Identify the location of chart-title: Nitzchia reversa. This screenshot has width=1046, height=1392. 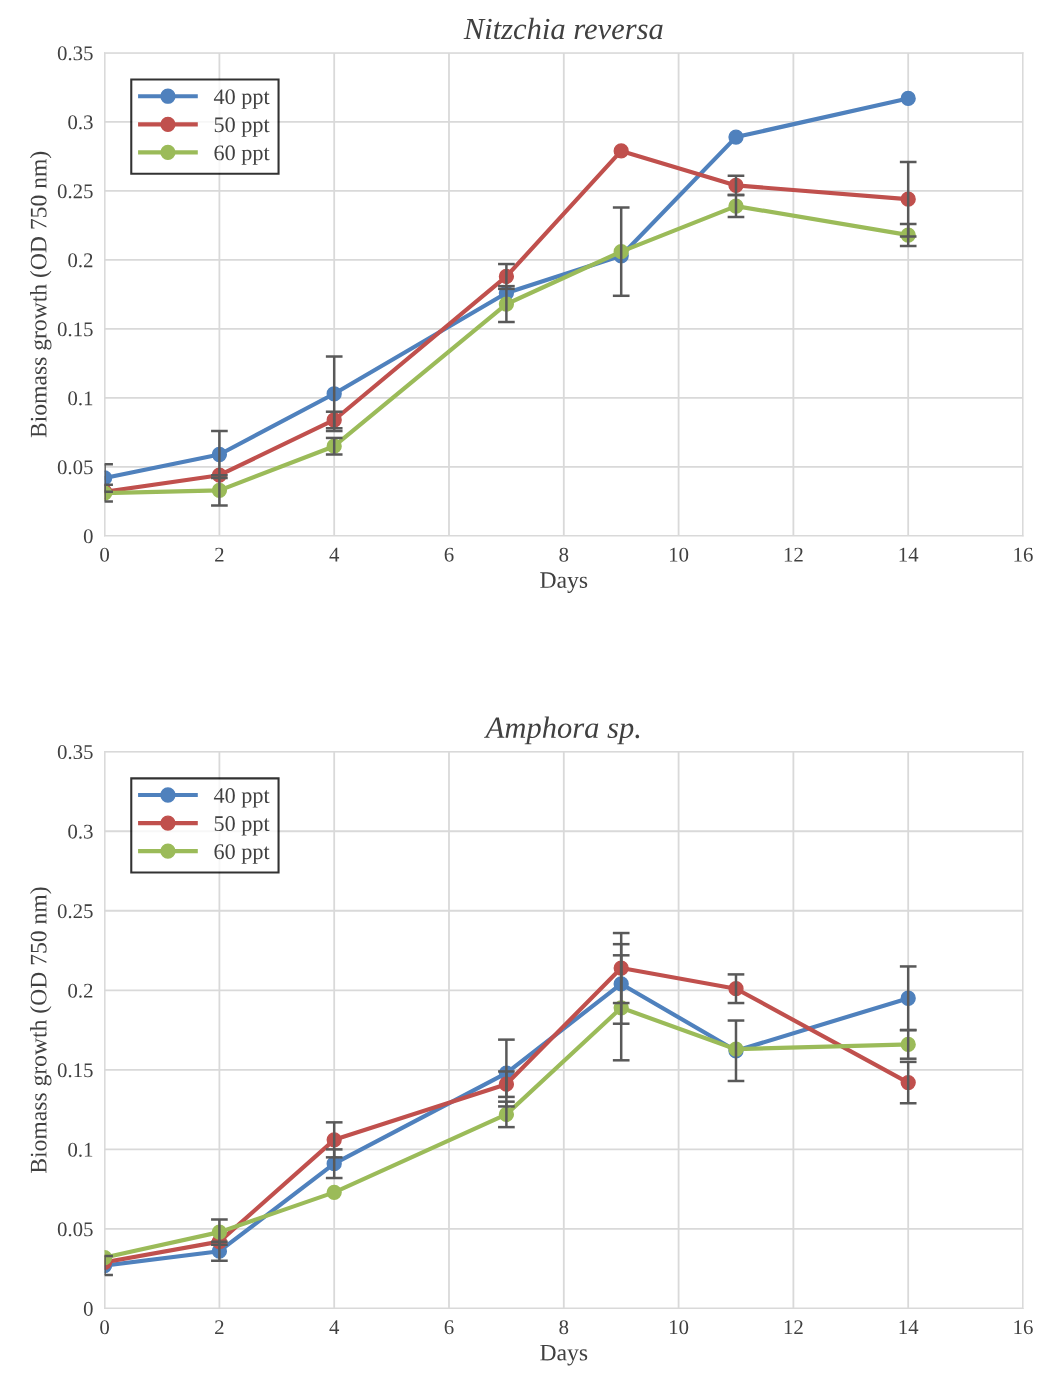
(563, 28).